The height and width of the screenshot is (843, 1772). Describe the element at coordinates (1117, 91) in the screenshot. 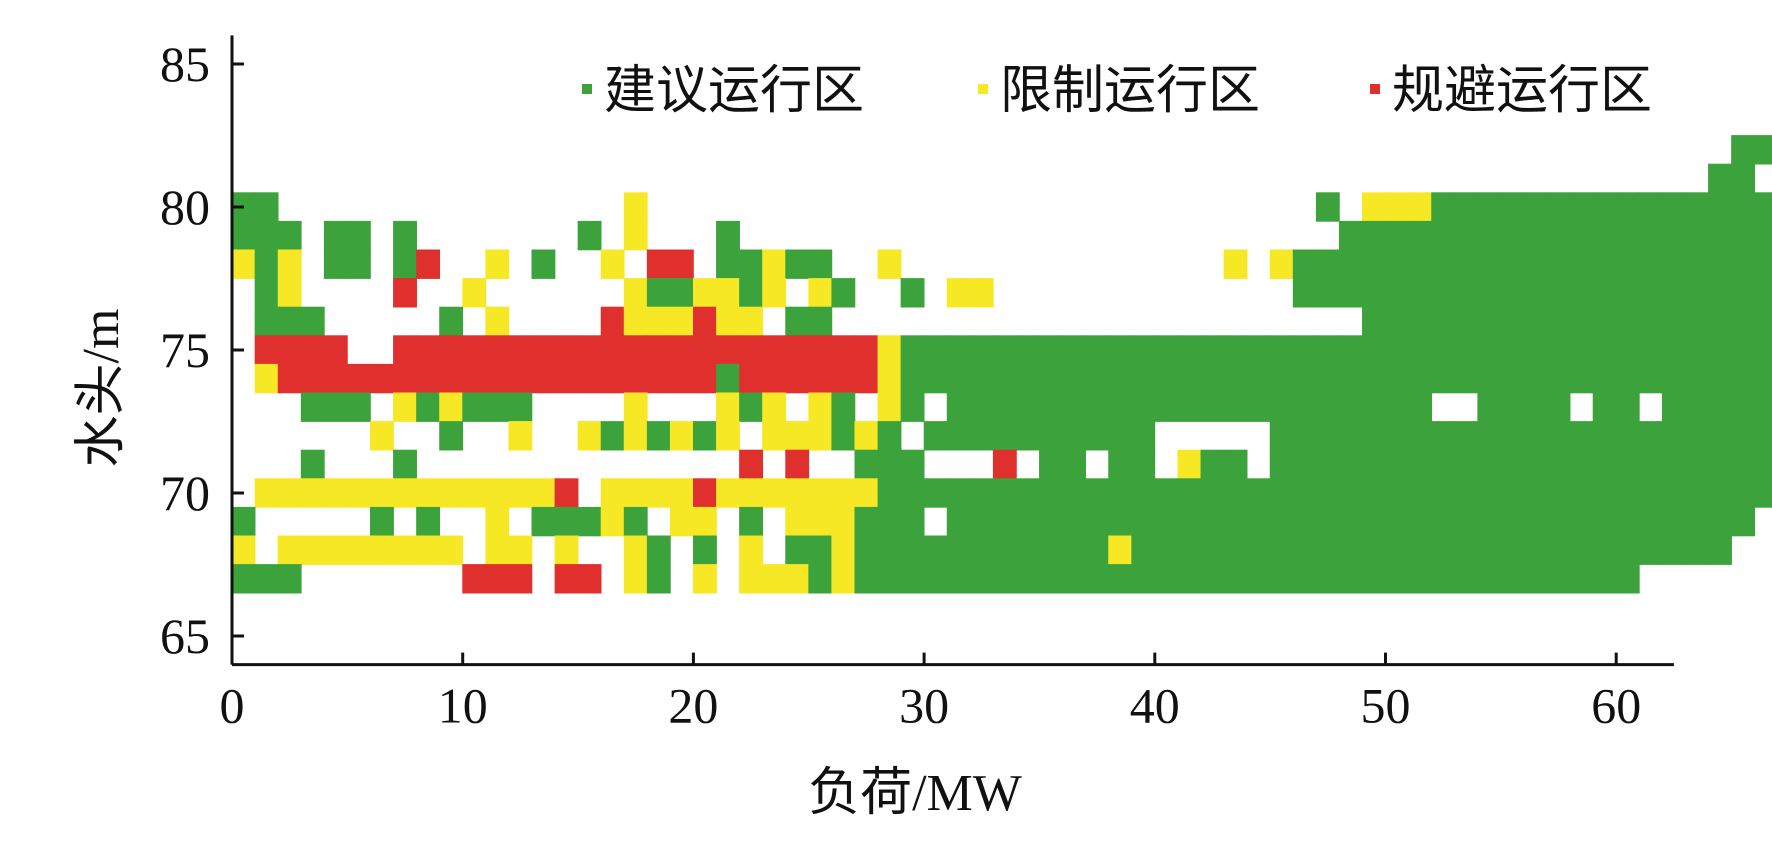

I see `legend: 建议运行区 限制运行区 规避运行区` at that location.